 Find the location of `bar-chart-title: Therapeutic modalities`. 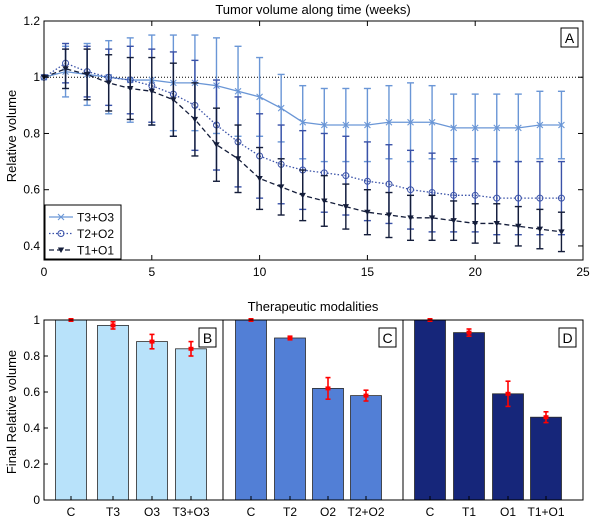

bar-chart-title: Therapeutic modalities is located at coordinates (313, 306).